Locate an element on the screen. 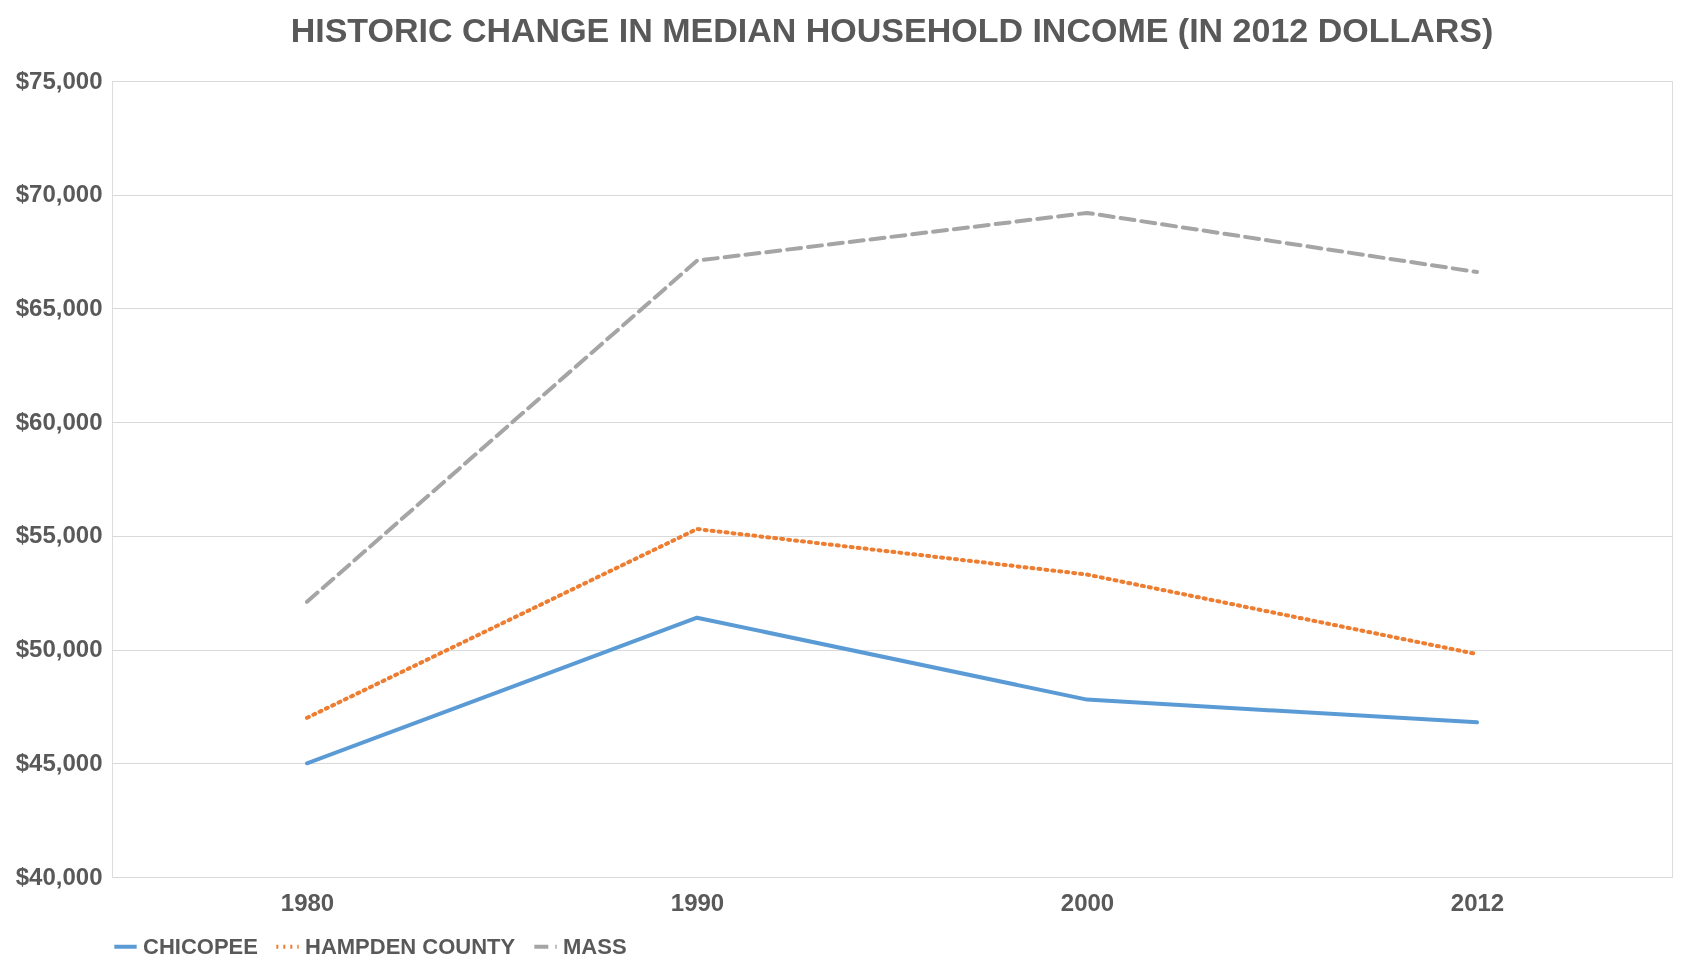  y-tick-label: $75,000 is located at coordinates (59, 80).